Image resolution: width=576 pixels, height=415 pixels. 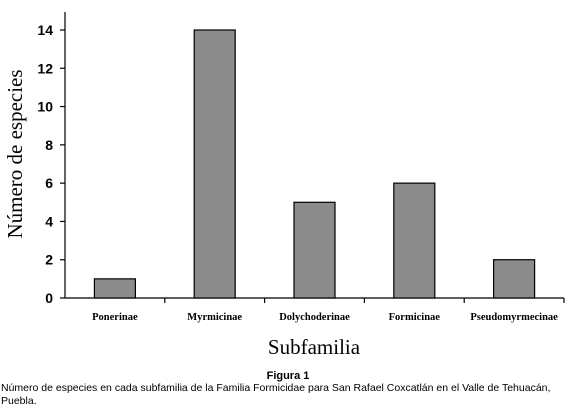 What do you see at coordinates (49, 298) in the screenshot?
I see `y-tick-label: 0` at bounding box center [49, 298].